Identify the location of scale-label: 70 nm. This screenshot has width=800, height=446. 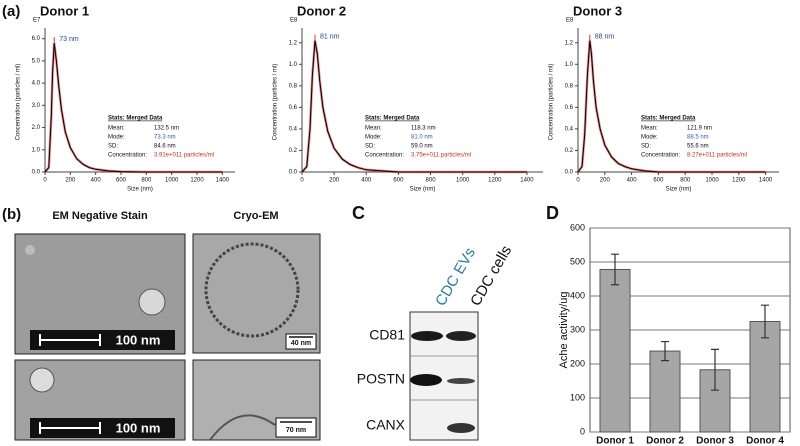
(296, 430).